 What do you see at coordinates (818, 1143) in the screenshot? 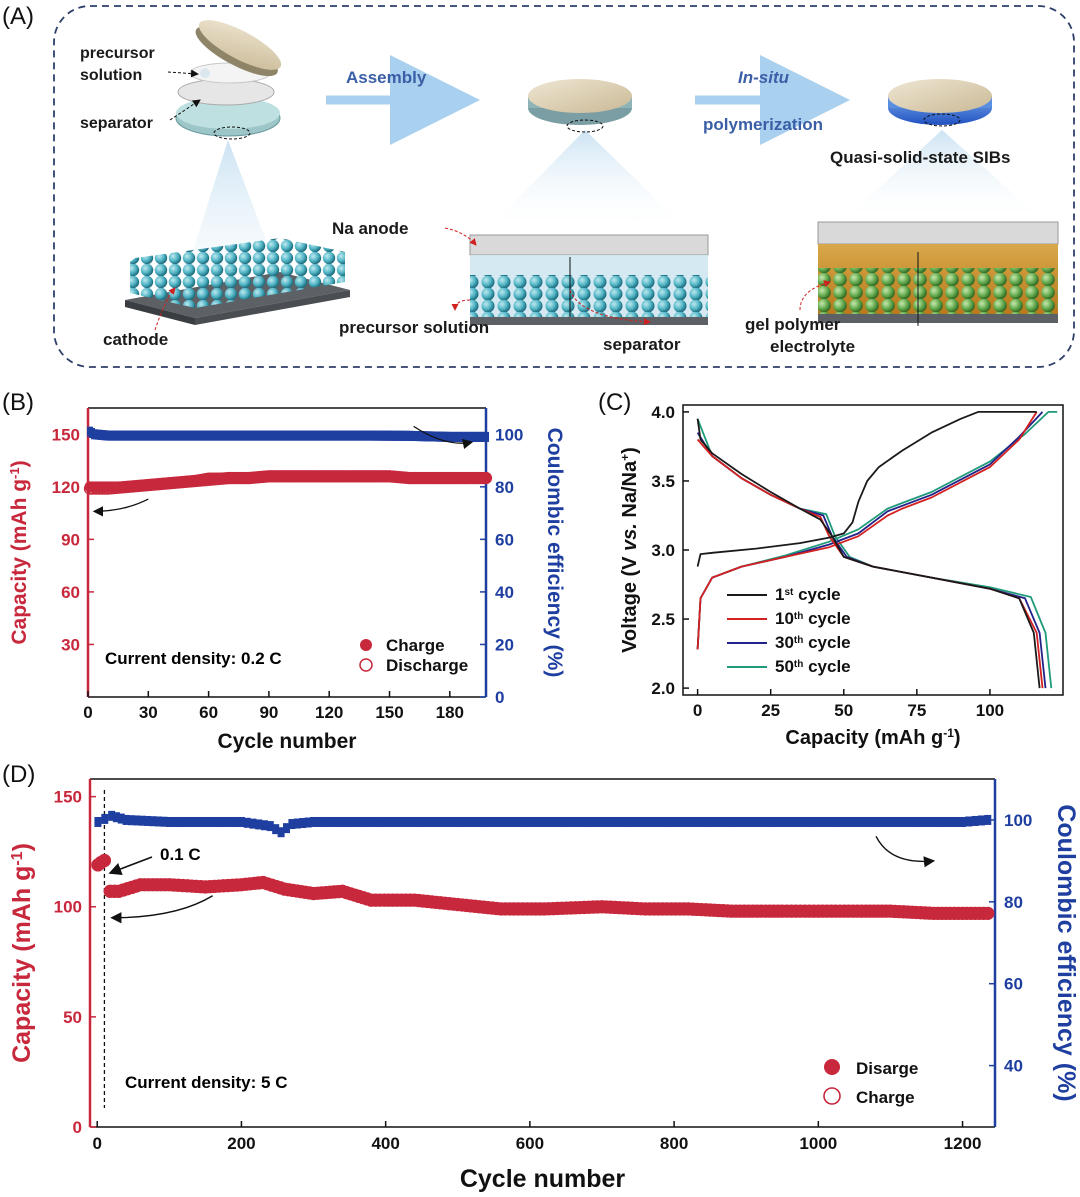
I see `d-xtick-label: 1000` at bounding box center [818, 1143].